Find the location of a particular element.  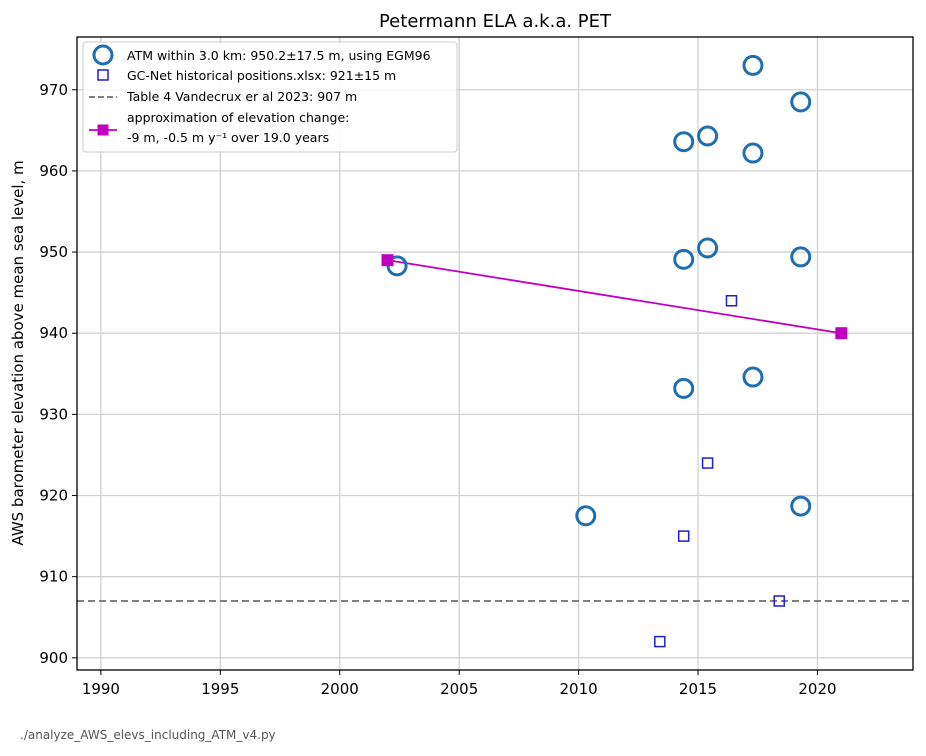

y-tick-label: 930 is located at coordinates (53, 414).